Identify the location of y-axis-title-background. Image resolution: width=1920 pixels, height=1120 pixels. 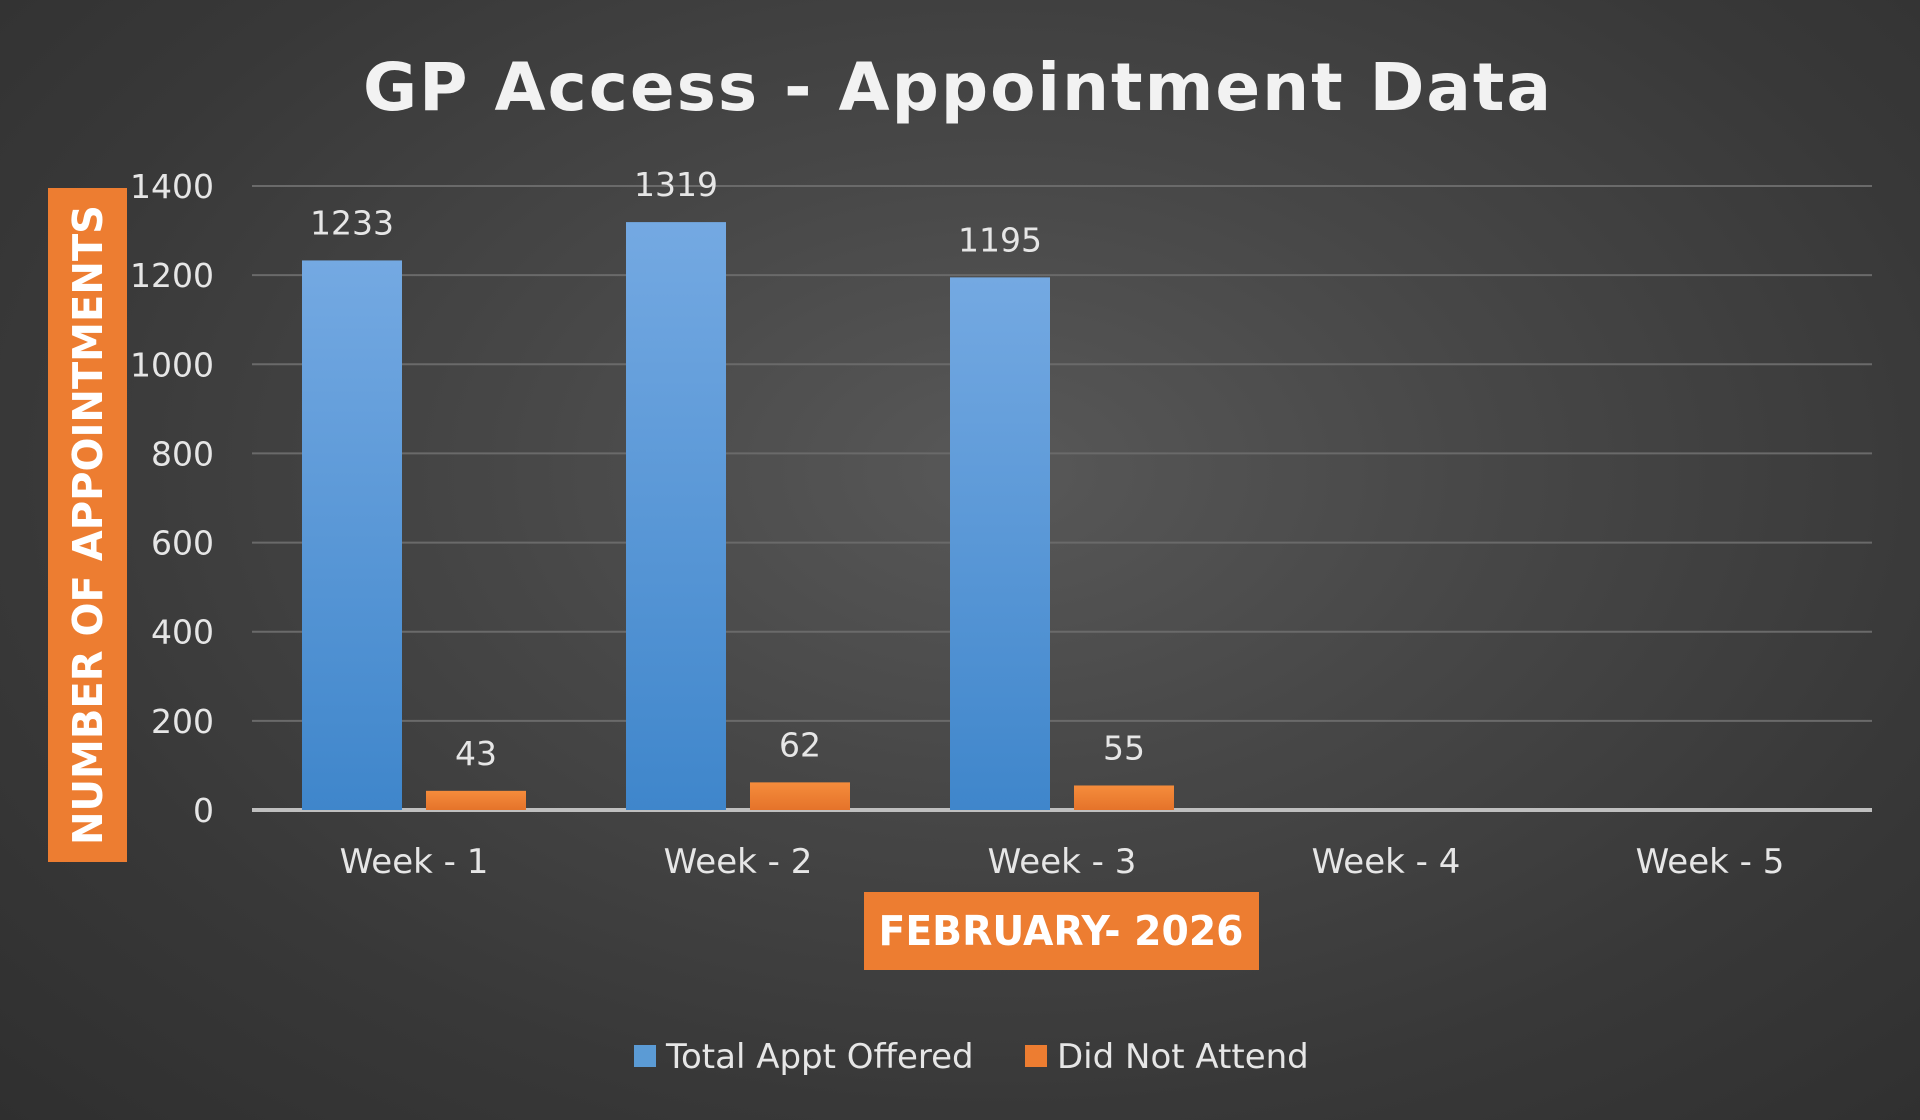
(87, 525).